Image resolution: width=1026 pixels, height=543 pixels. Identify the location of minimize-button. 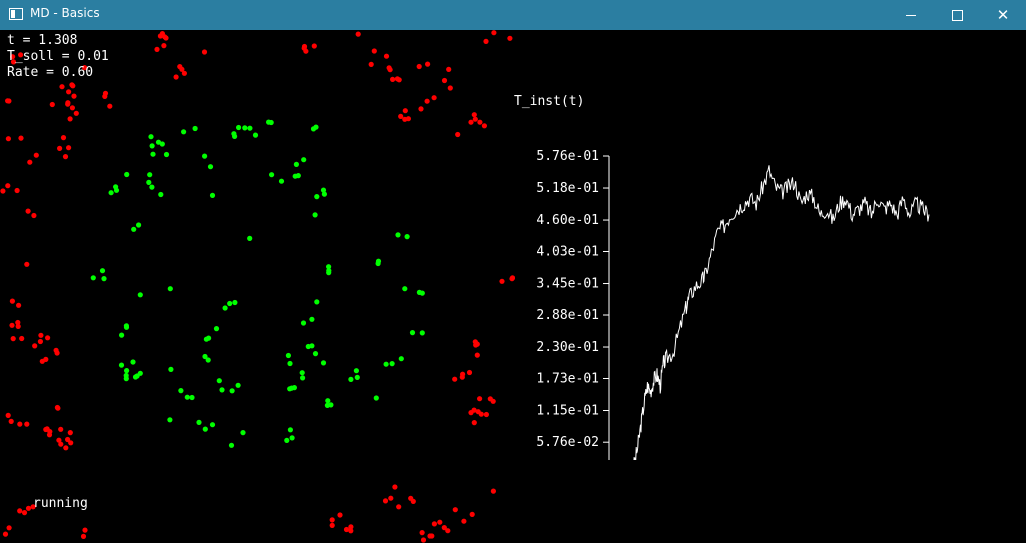
(911, 15).